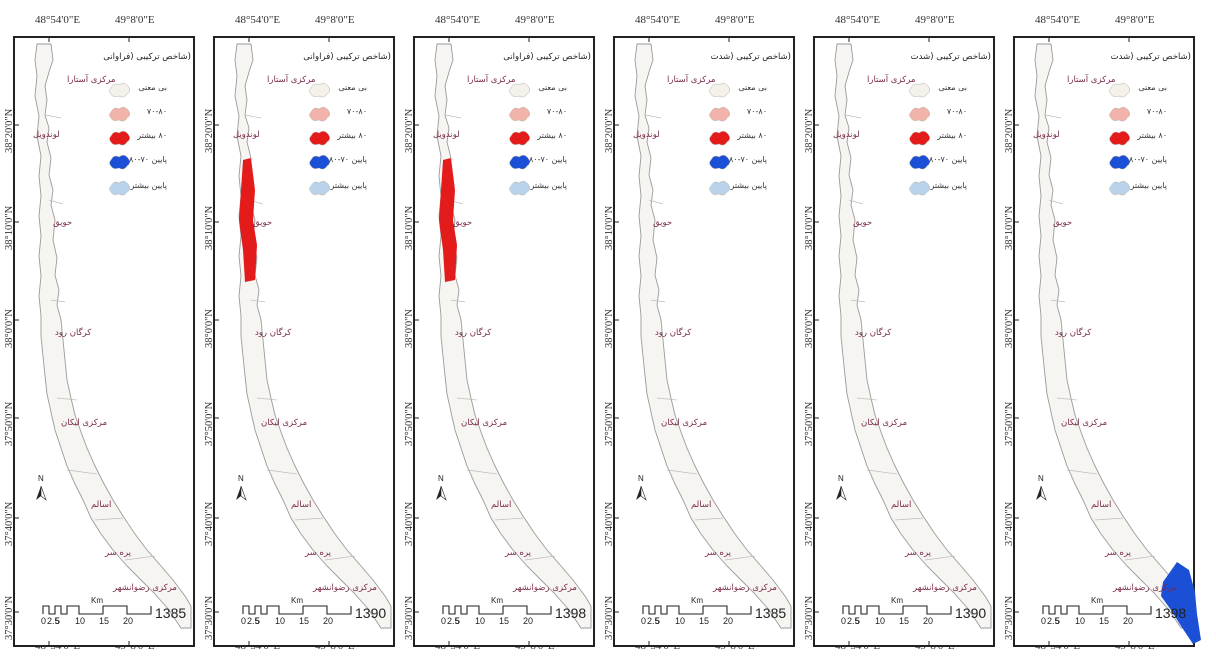 This screenshot has width=1216, height=657. I want to click on panel-year: 1398, so click(571, 613).